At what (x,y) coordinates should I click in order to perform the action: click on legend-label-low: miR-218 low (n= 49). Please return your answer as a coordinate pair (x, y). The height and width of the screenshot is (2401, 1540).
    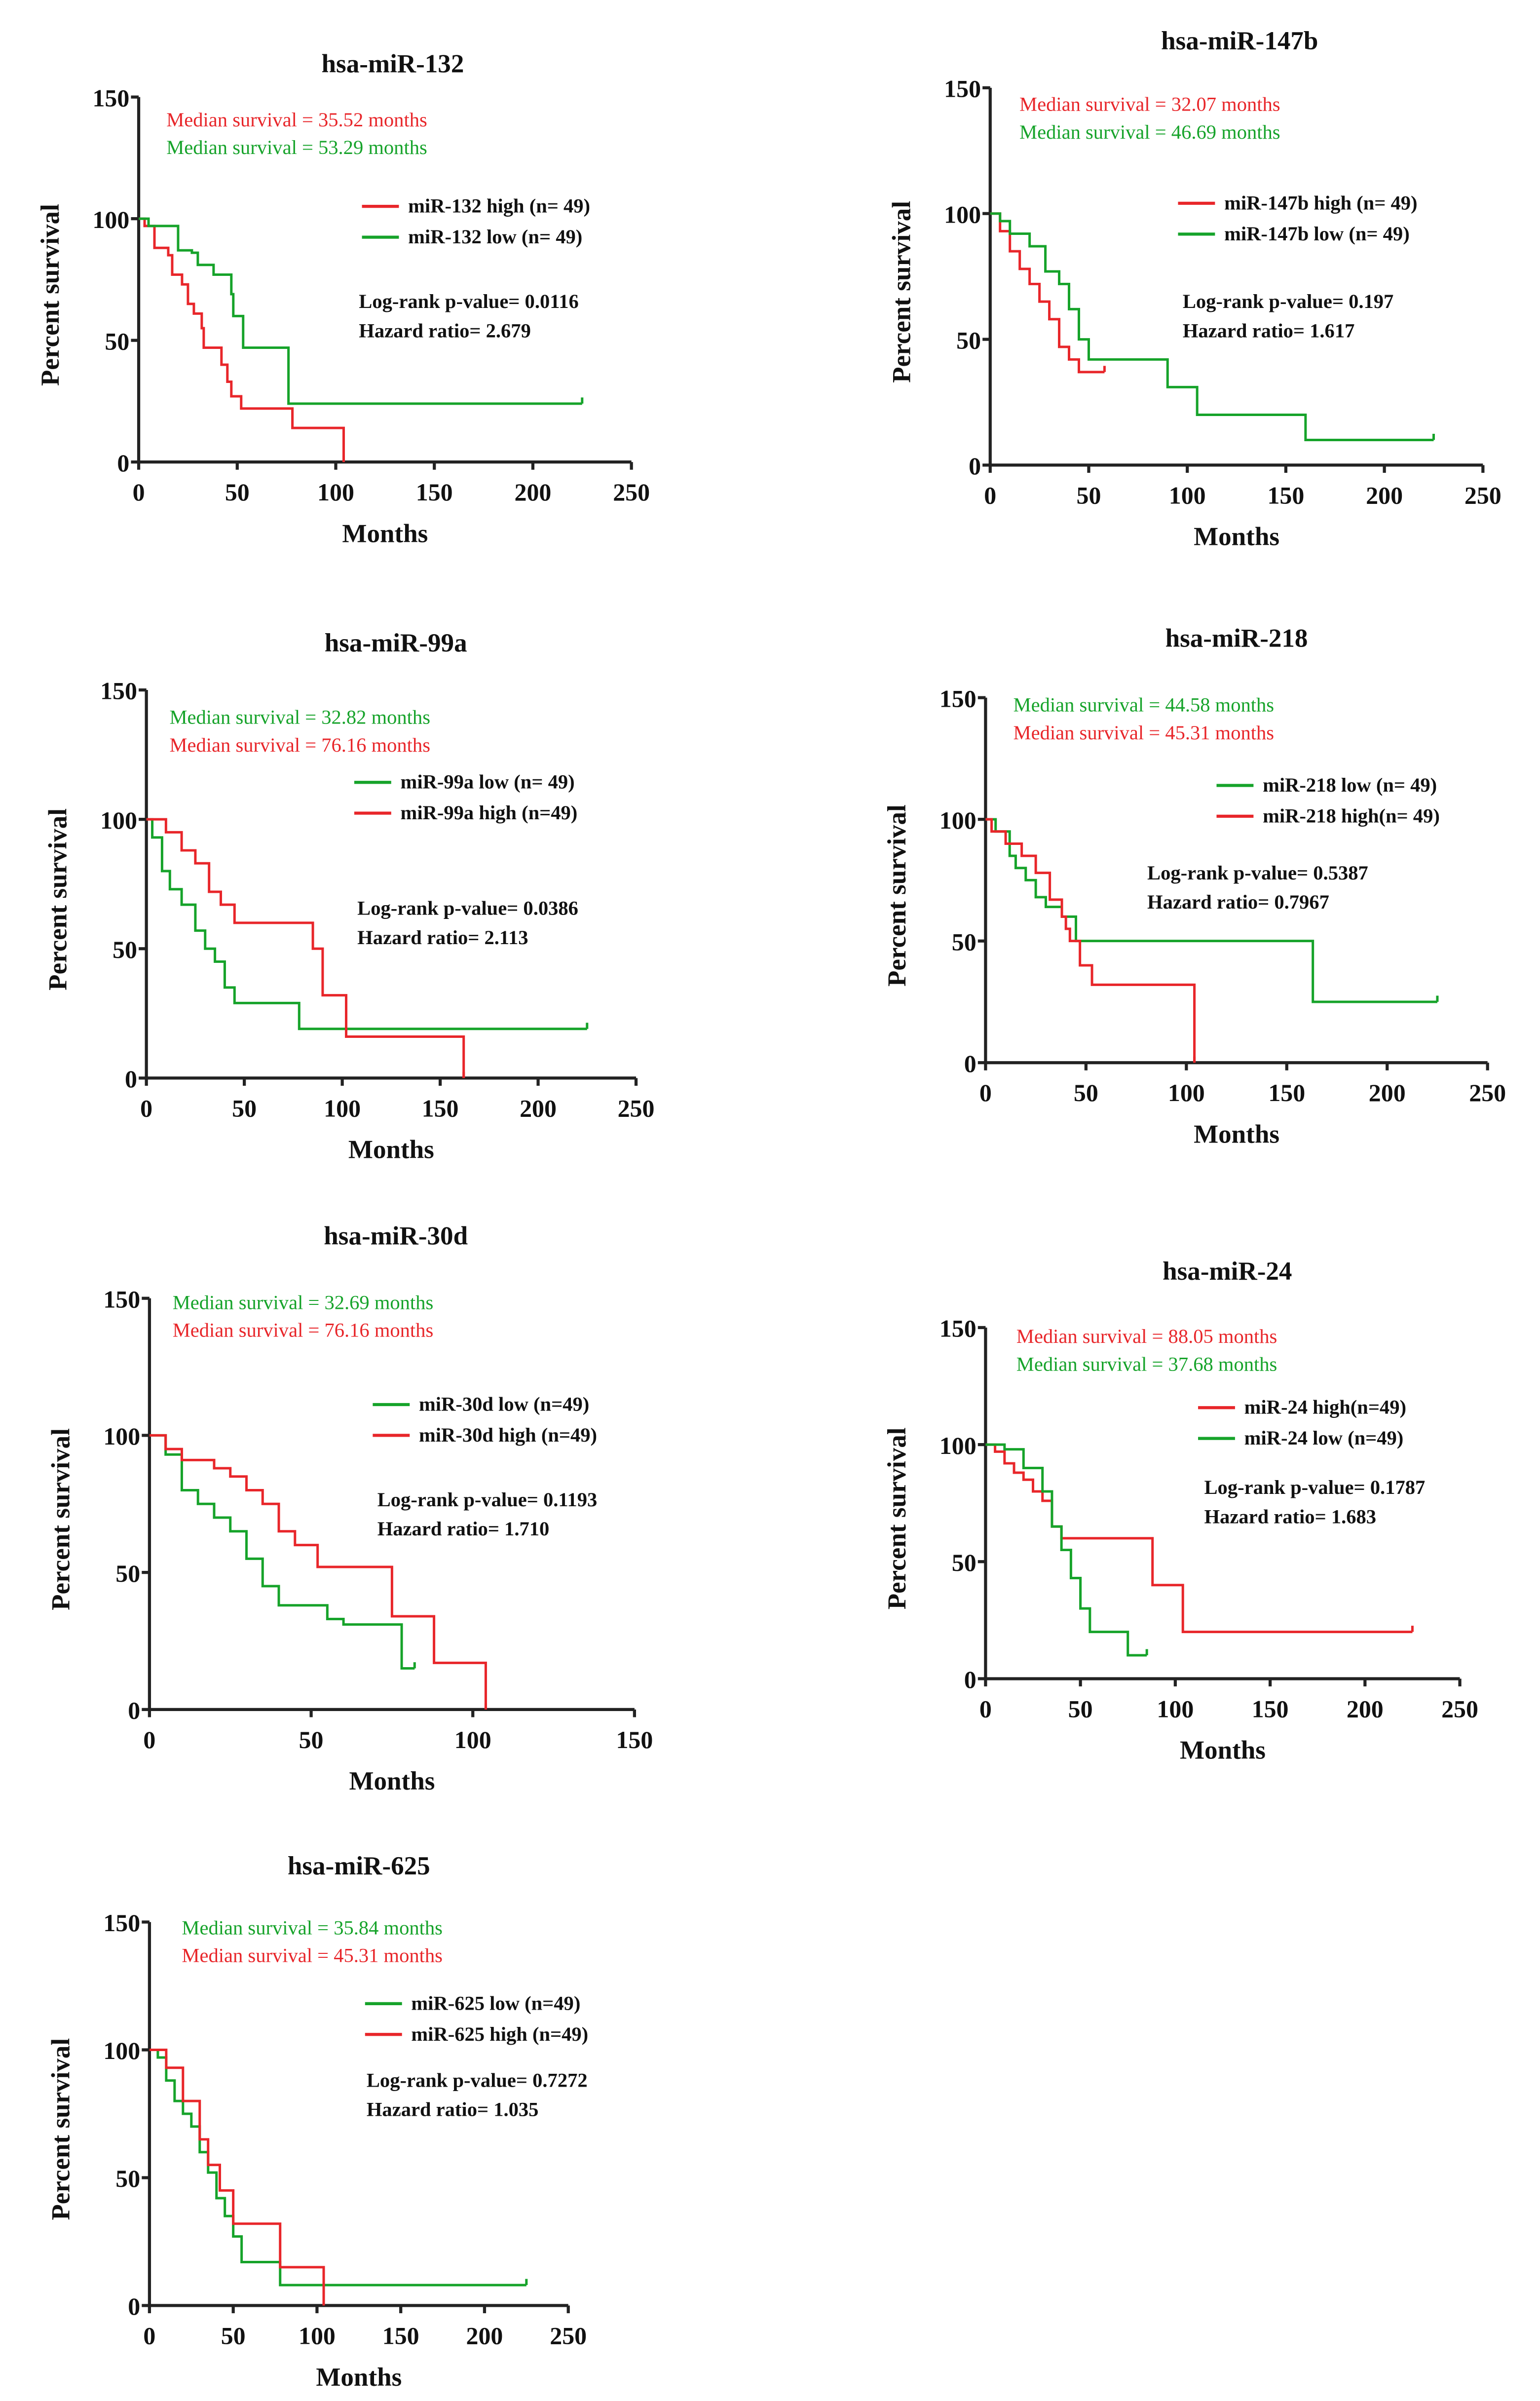
    Looking at the image, I should click on (1350, 785).